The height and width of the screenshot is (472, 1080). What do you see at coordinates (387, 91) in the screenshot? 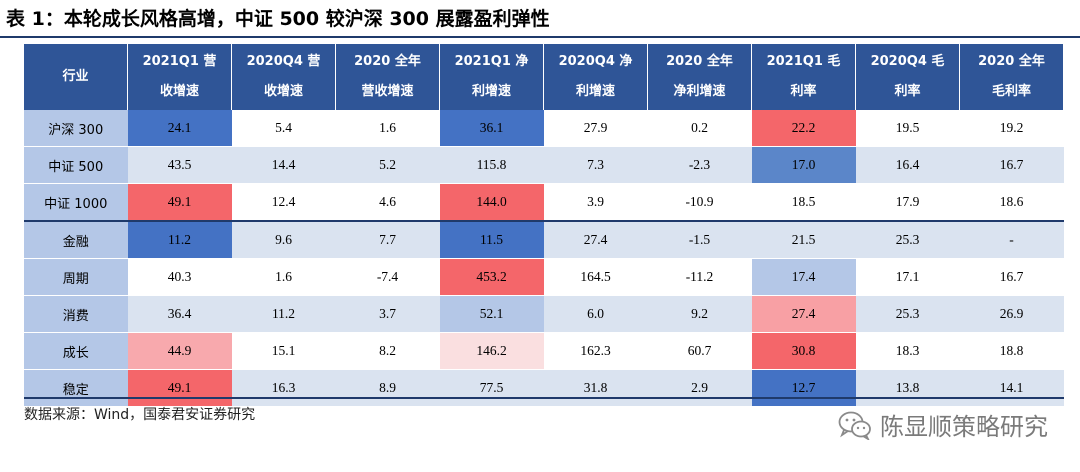
I see `header-line: 营收增速` at bounding box center [387, 91].